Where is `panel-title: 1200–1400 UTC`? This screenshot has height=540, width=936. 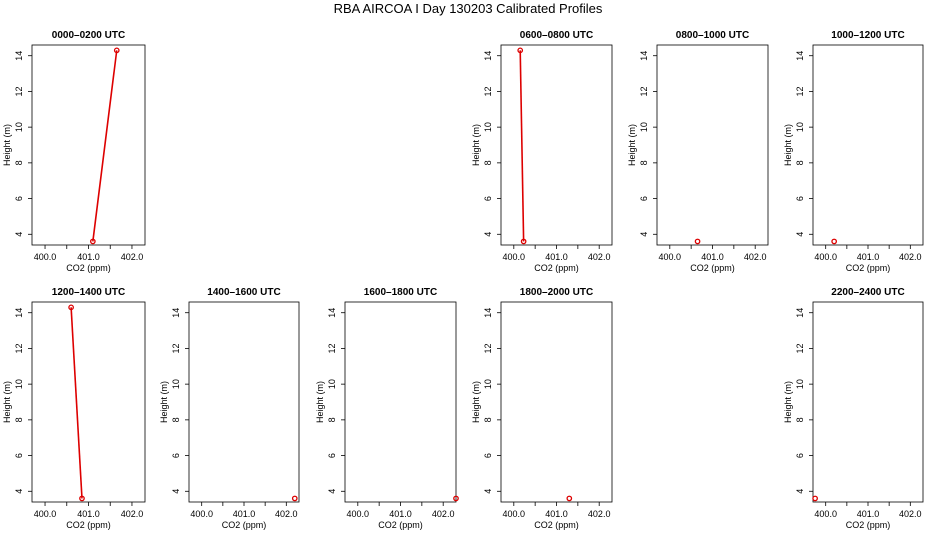 panel-title: 1200–1400 UTC is located at coordinates (88, 292).